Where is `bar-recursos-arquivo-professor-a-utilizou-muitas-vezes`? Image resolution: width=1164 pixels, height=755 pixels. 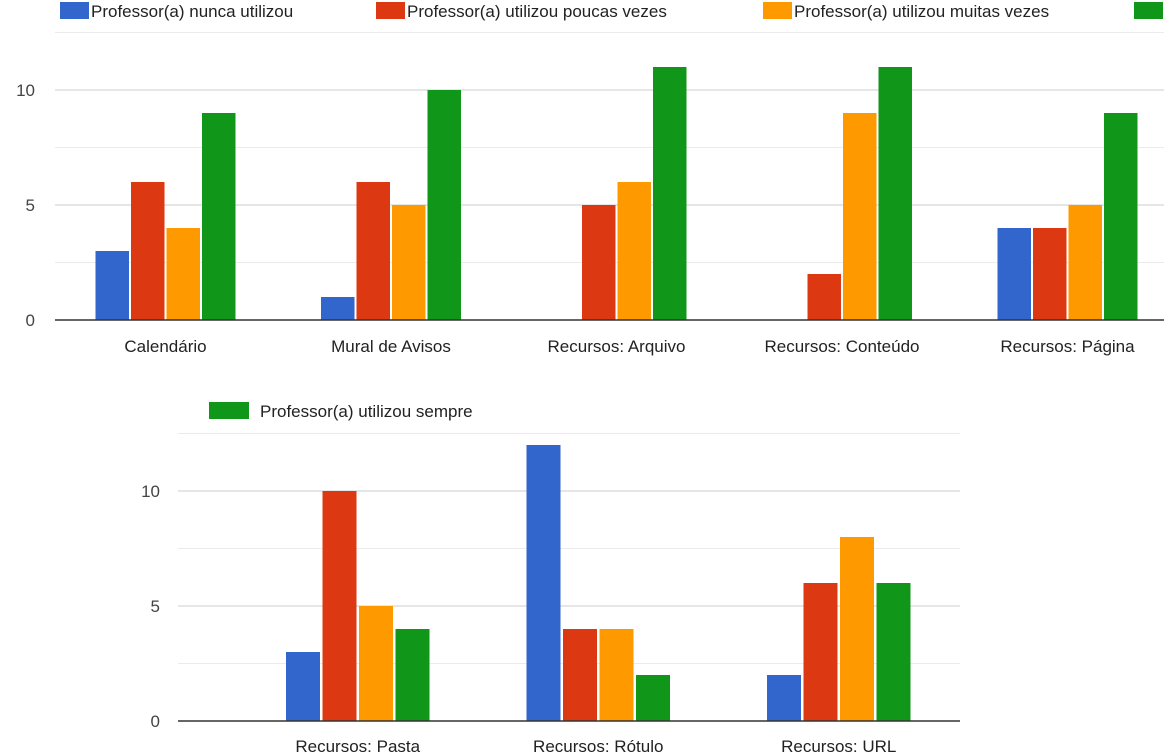
bar-recursos-arquivo-professor-a-utilizou-muitas-vezes is located at coordinates (634, 251).